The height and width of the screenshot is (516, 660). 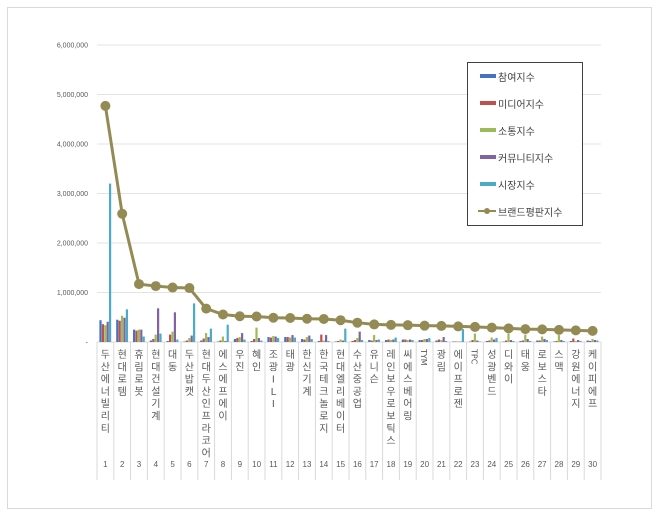 I want to click on legend-item-brand-reputation: 브랜드평판지수, so click(x=520, y=211).